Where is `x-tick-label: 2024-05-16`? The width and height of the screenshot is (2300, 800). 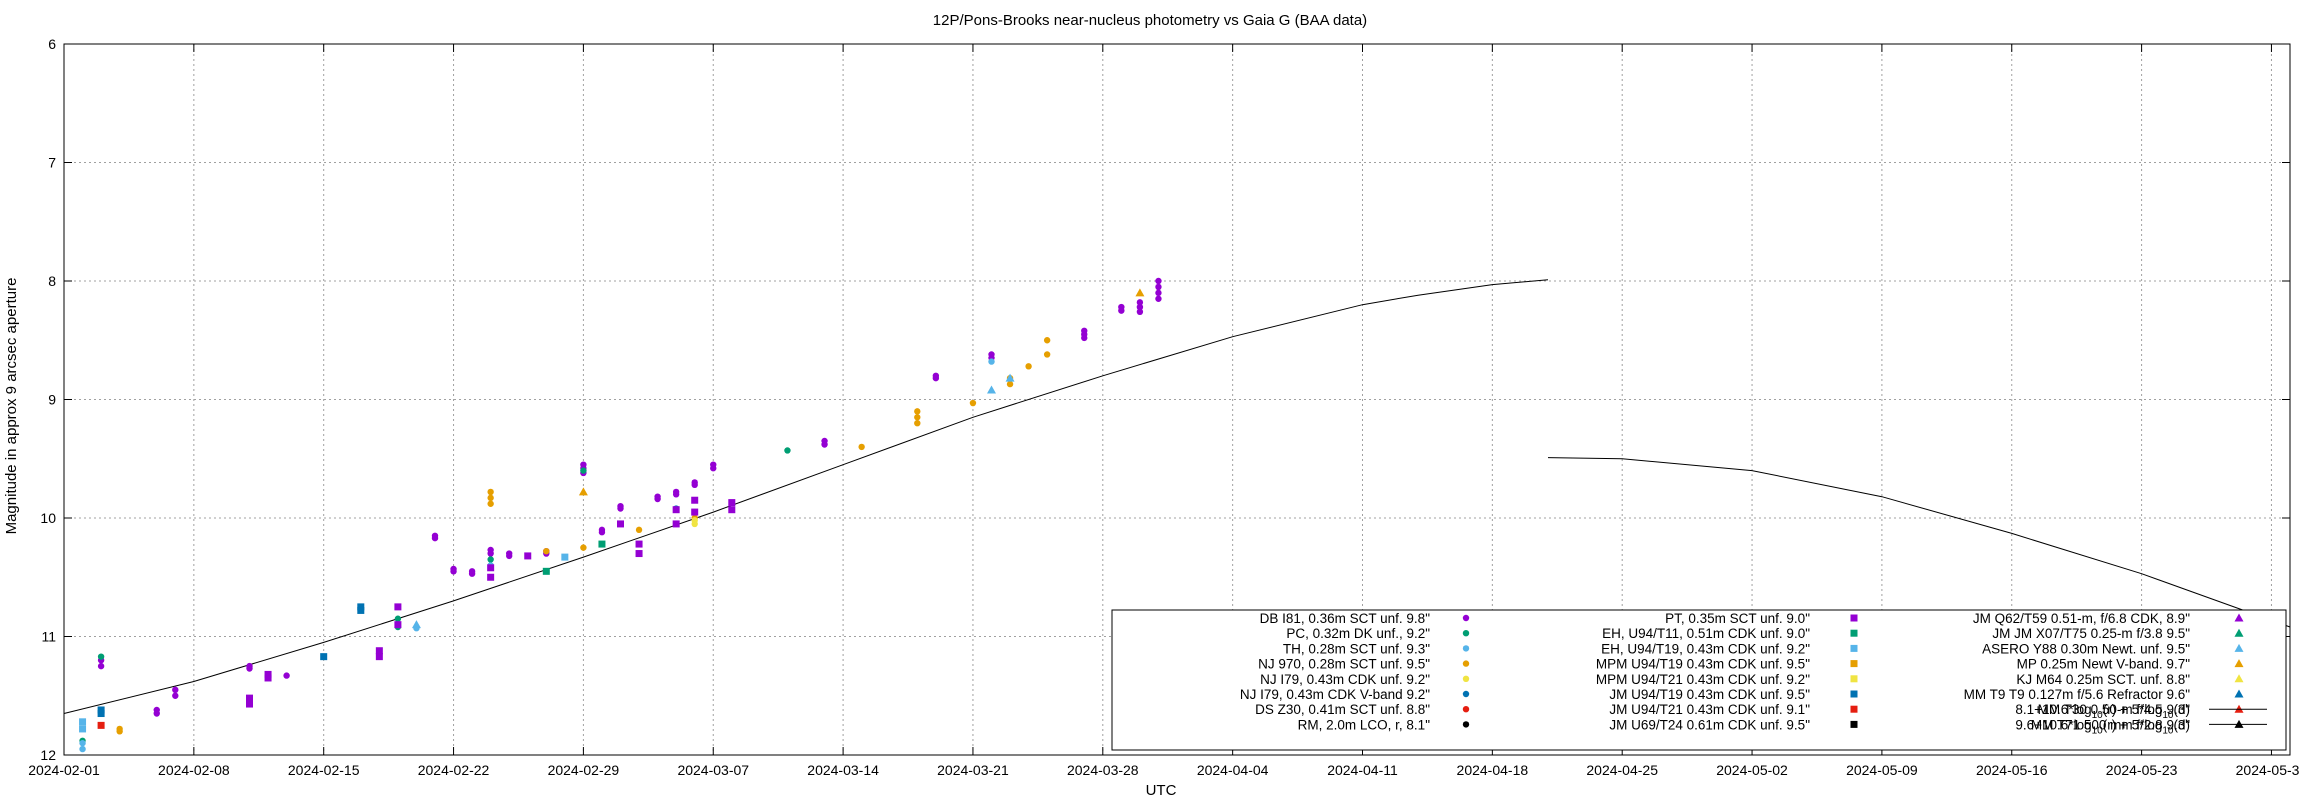
x-tick-label: 2024-05-16 is located at coordinates (2012, 770).